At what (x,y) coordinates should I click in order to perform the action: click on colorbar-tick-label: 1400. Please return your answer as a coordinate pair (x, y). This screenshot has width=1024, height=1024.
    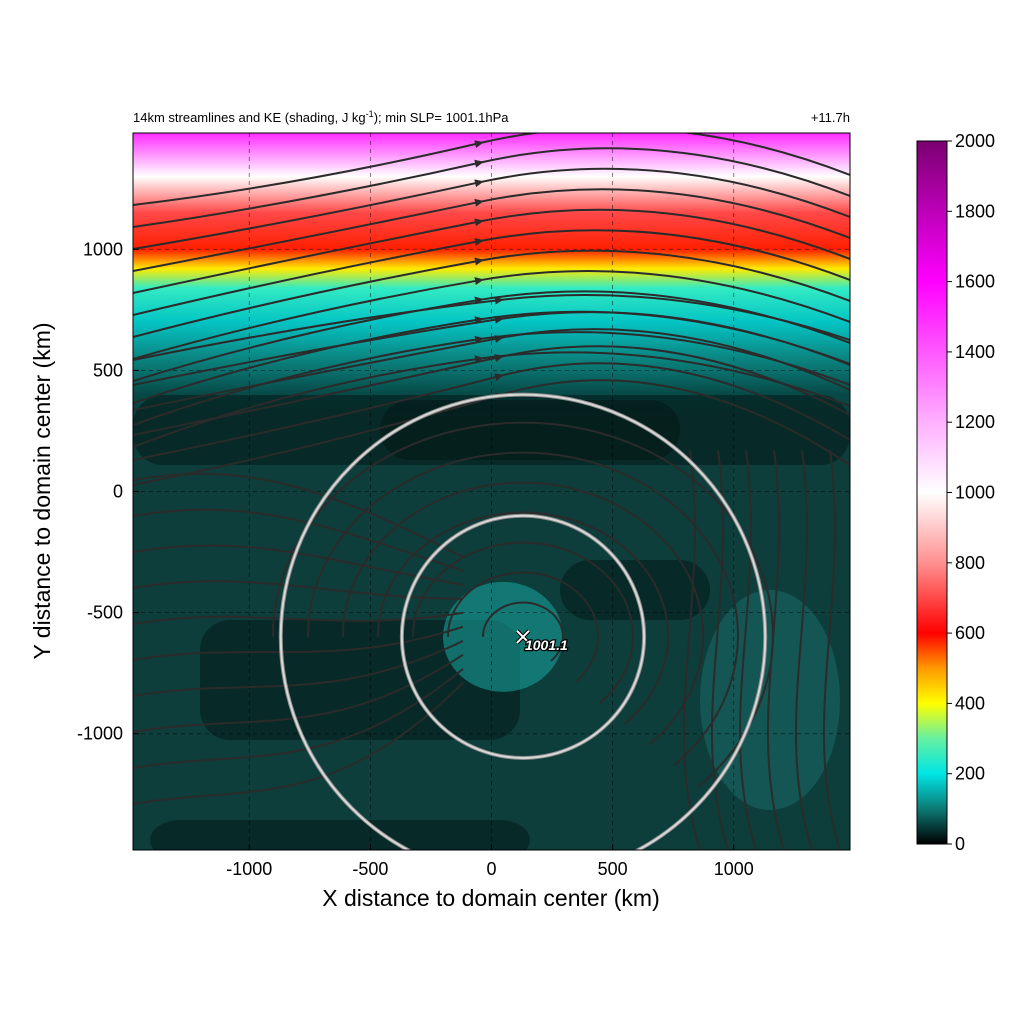
    Looking at the image, I should click on (975, 352).